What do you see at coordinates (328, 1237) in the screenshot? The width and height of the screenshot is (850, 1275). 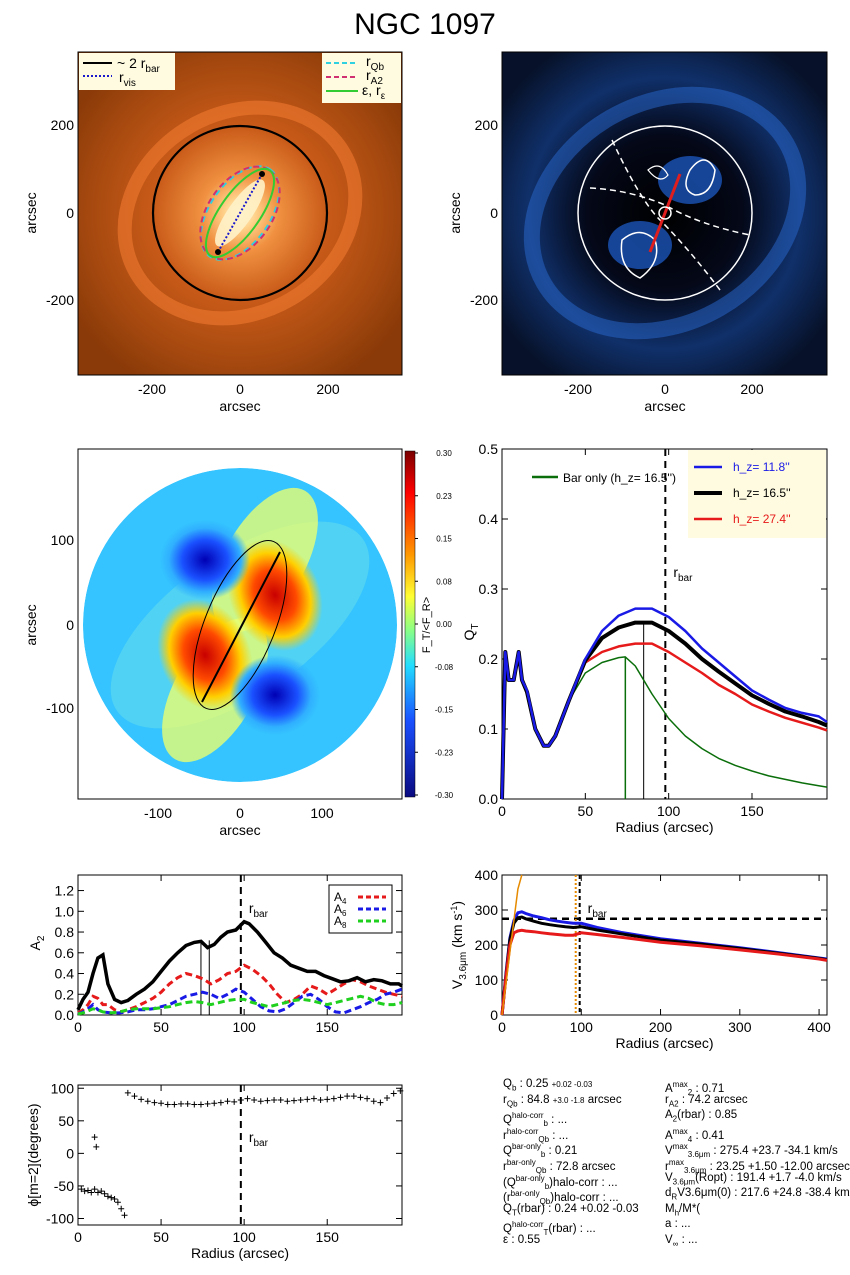 I see `x-tick-label: 150` at bounding box center [328, 1237].